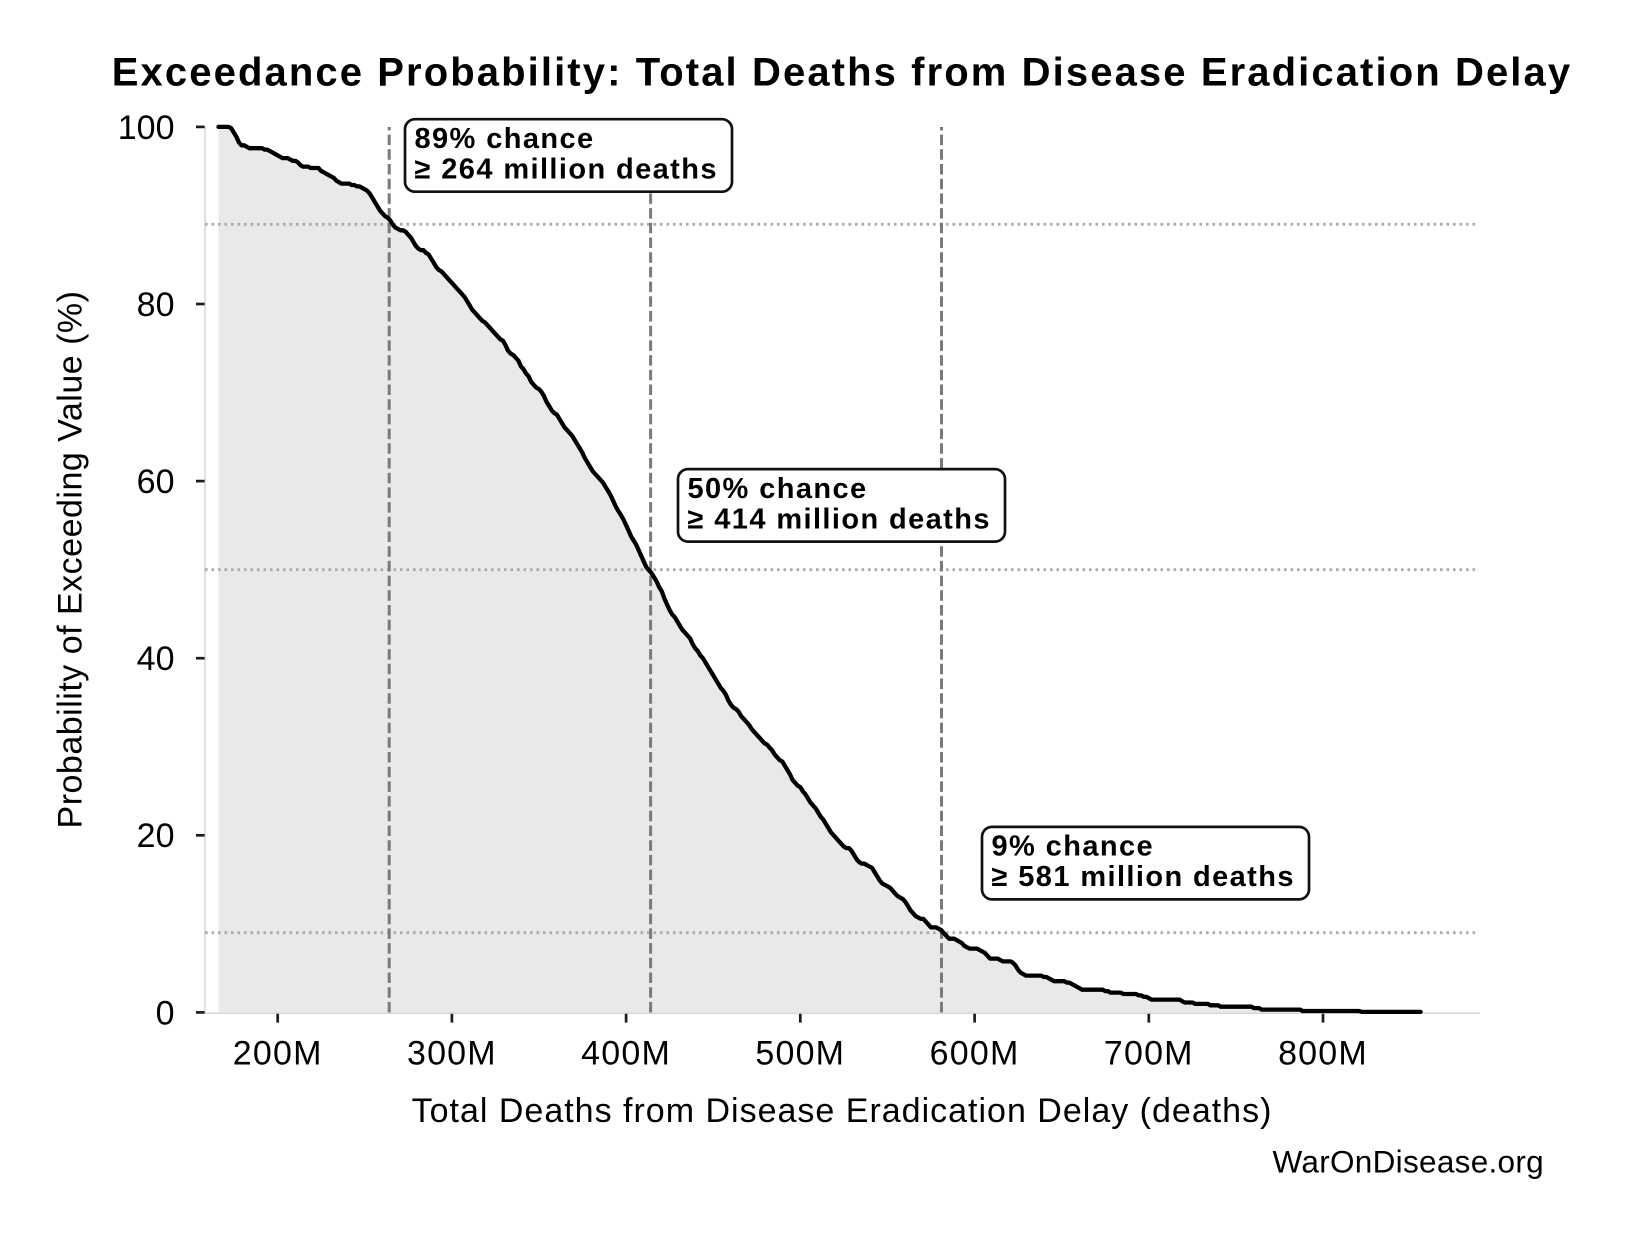 This screenshot has height=1234, width=1628. What do you see at coordinates (1323, 1054) in the screenshot?
I see `svg-text: 800M` at bounding box center [1323, 1054].